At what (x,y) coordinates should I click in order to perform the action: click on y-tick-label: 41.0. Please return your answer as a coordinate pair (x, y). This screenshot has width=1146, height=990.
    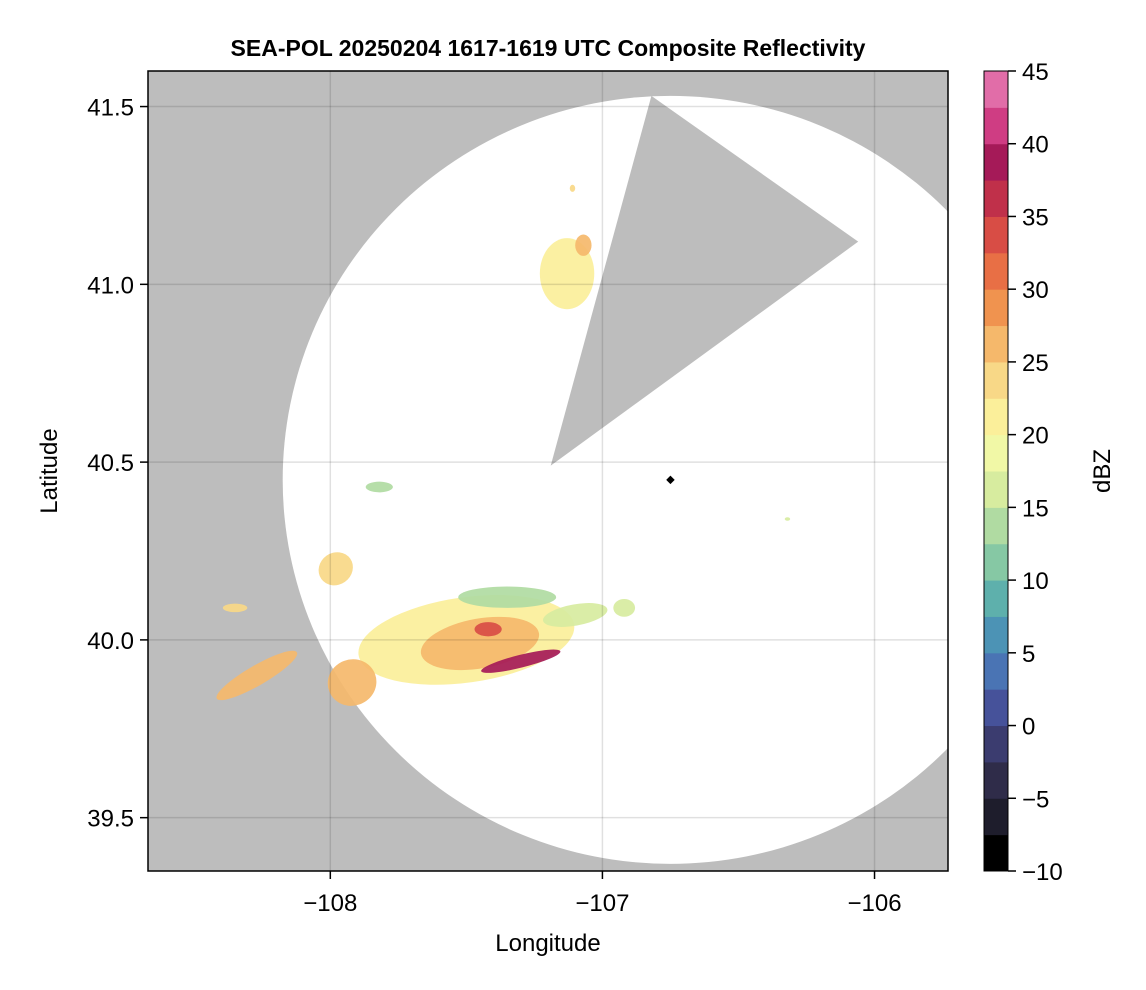
    Looking at the image, I should click on (110, 285).